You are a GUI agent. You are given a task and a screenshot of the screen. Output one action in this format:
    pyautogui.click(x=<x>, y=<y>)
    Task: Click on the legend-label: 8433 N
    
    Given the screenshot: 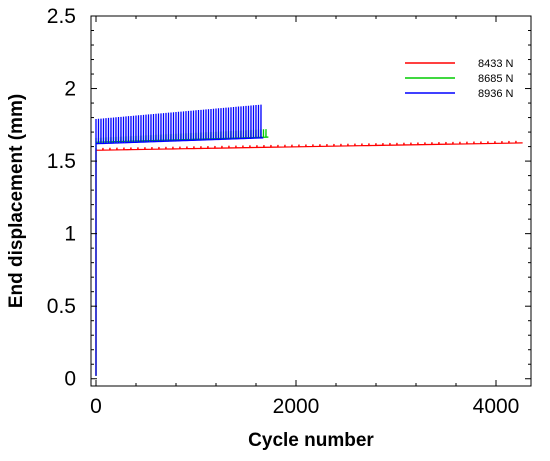 What is the action you would take?
    pyautogui.click(x=496, y=64)
    